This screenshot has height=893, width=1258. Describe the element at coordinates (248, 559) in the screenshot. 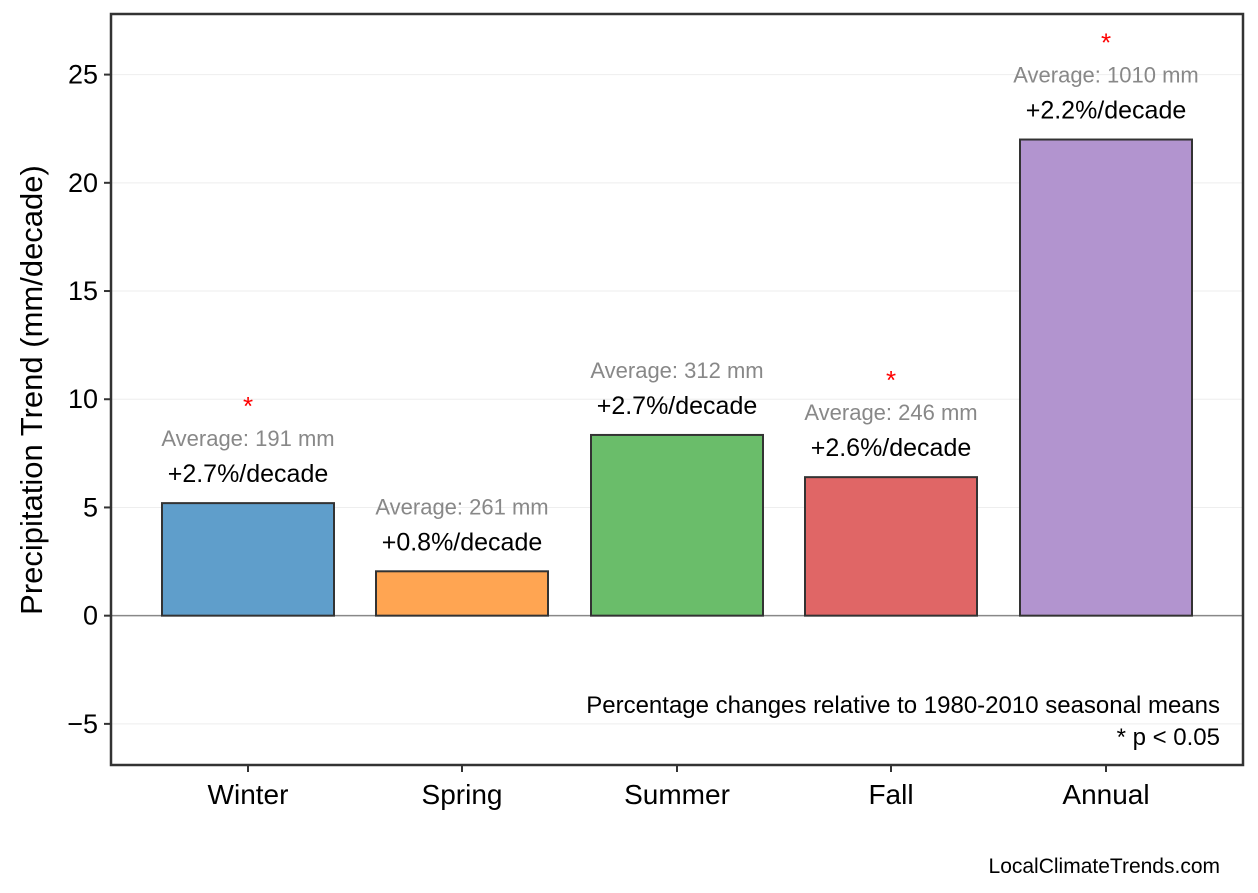

I see `bar-winter` at that location.